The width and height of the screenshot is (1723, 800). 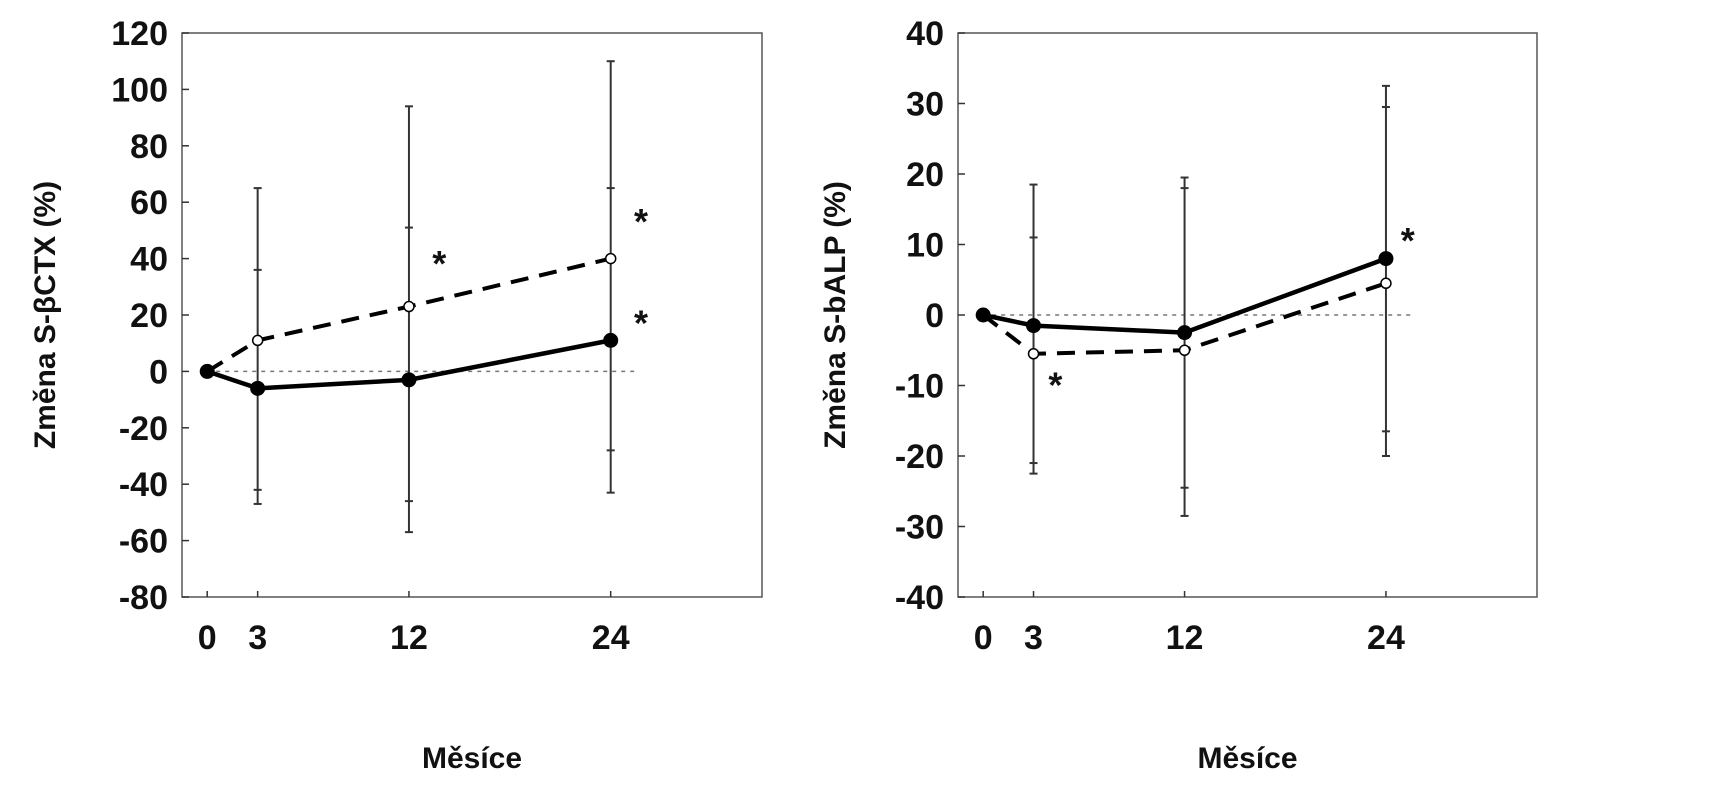 I want to click on y-tick-label: -10, so click(x=919, y=387).